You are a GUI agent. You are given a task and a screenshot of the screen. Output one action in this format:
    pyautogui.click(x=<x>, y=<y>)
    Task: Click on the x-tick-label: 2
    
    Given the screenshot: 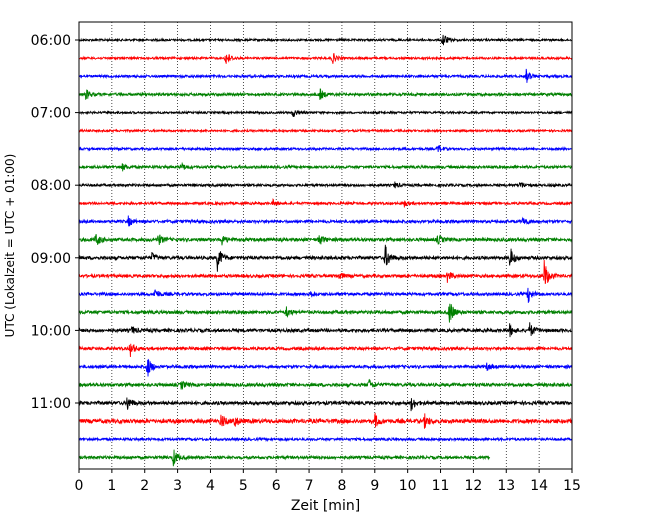 What is the action you would take?
    pyautogui.click(x=144, y=486)
    